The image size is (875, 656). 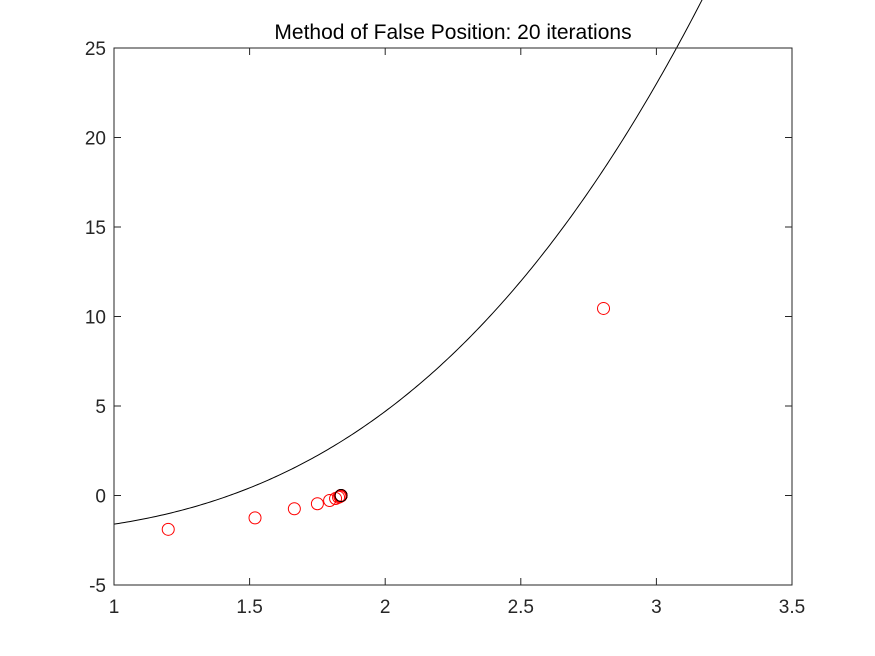 I want to click on y-tick-label: 10, so click(x=95, y=318).